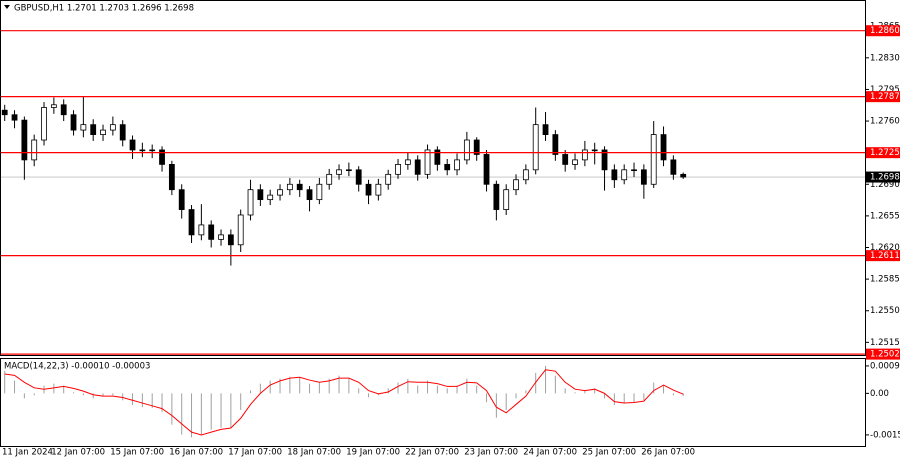  I want to click on y-tick-label: 1.2655, so click(885, 216).